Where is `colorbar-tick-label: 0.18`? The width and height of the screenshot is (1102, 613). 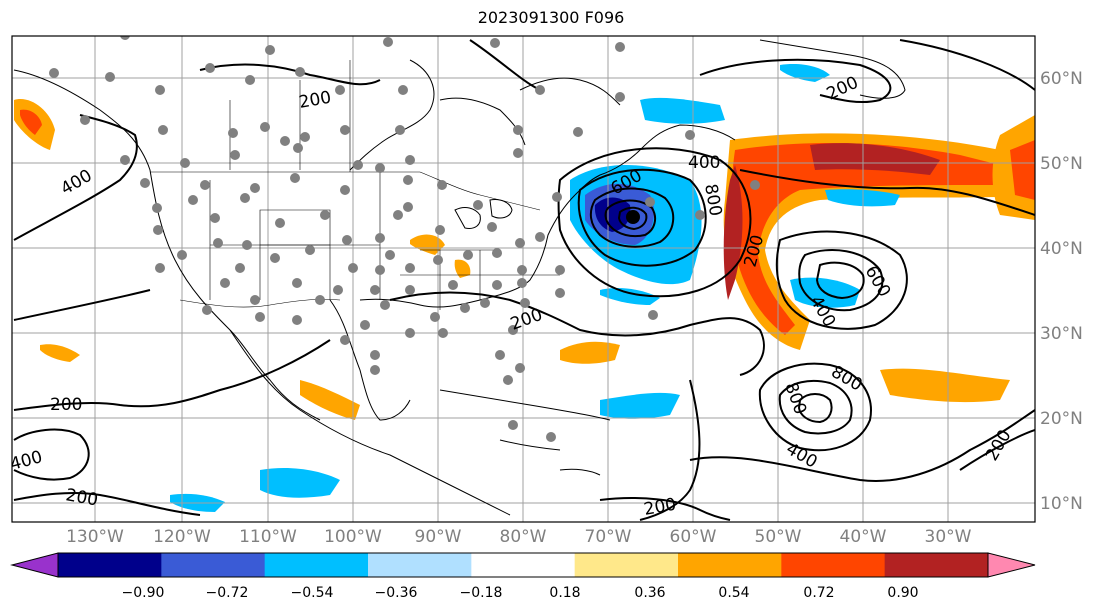
colorbar-tick-label: 0.18 is located at coordinates (564, 593).